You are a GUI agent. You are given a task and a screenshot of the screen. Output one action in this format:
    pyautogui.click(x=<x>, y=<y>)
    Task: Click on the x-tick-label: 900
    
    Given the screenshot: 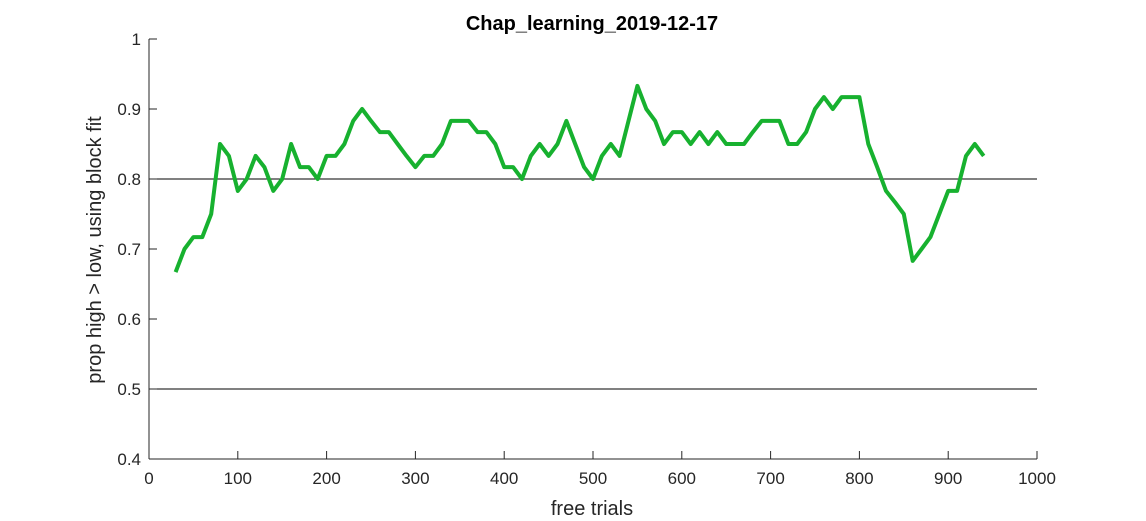 What is the action you would take?
    pyautogui.click(x=948, y=478)
    